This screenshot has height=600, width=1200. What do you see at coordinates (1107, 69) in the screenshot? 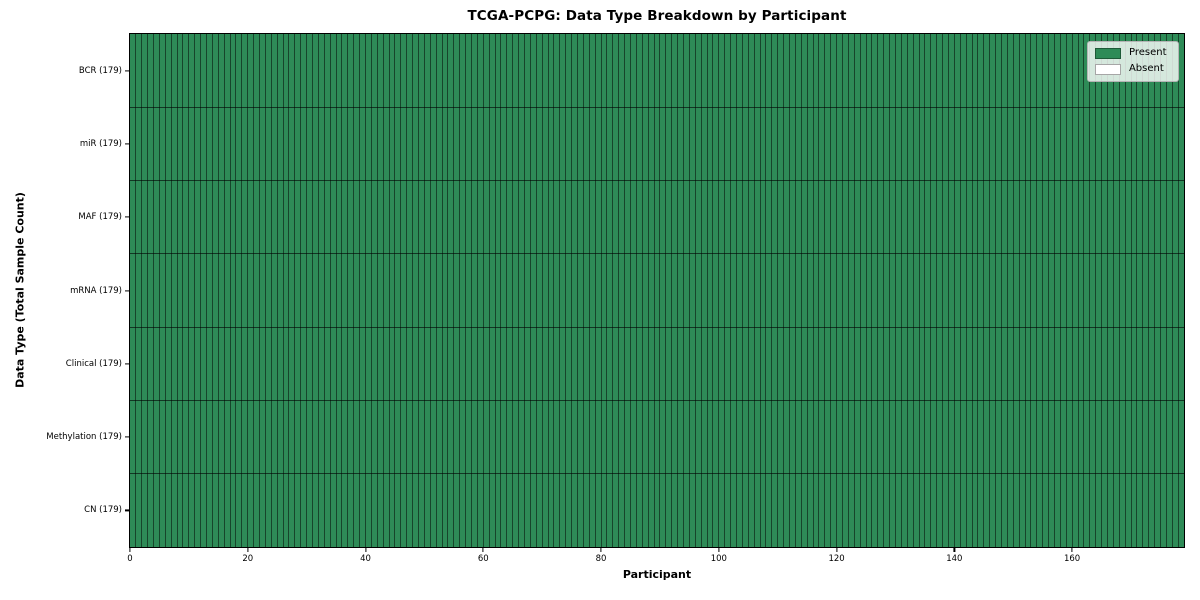
I see `legend-swatch-absent` at bounding box center [1107, 69].